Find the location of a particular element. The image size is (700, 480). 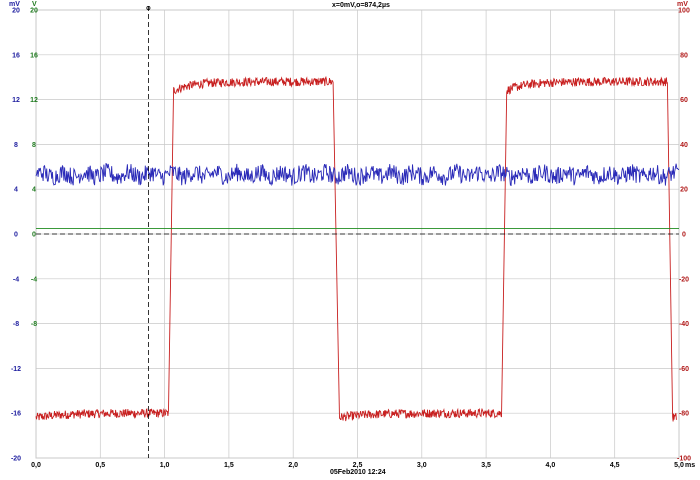

left-v-tick-label: 16 is located at coordinates (34, 55).